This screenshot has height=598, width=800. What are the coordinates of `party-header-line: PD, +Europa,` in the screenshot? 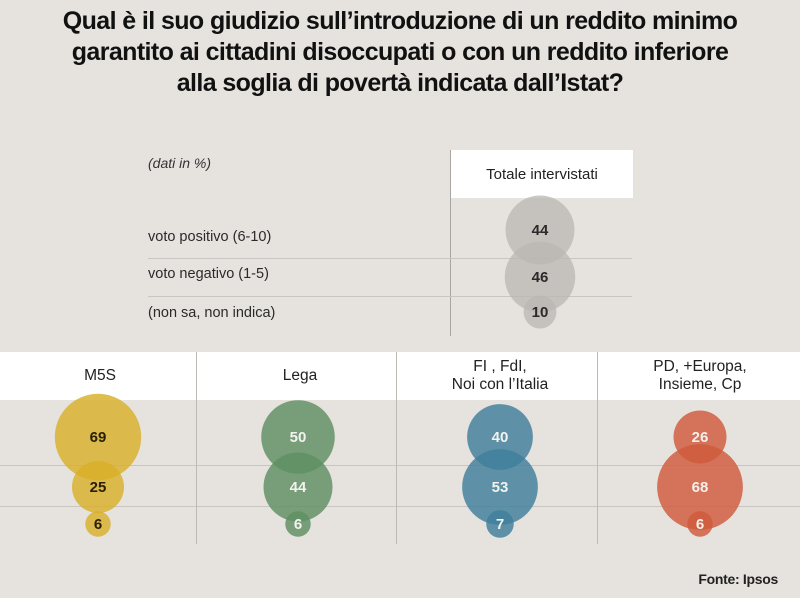 It's located at (700, 366).